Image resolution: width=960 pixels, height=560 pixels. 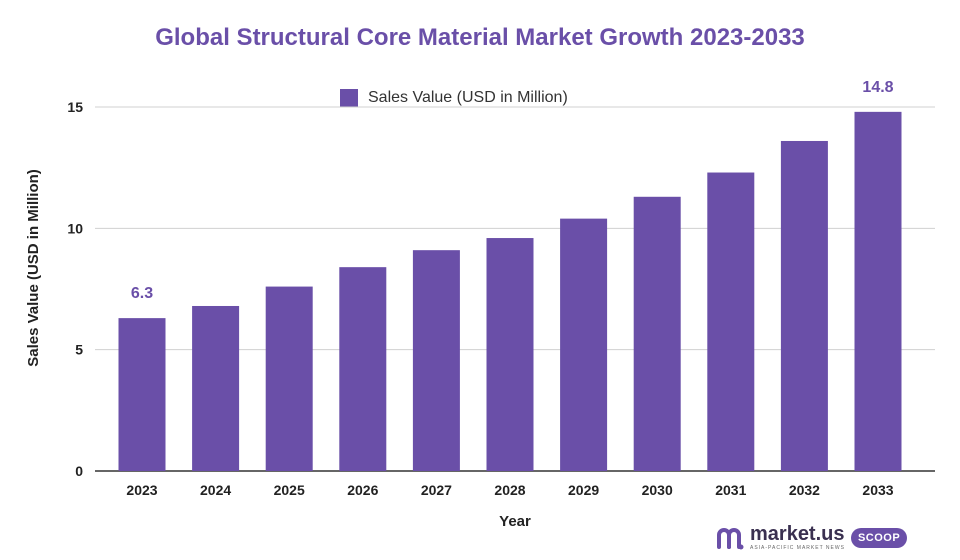 What do you see at coordinates (79, 471) in the screenshot?
I see `y-tick-label: 0` at bounding box center [79, 471].